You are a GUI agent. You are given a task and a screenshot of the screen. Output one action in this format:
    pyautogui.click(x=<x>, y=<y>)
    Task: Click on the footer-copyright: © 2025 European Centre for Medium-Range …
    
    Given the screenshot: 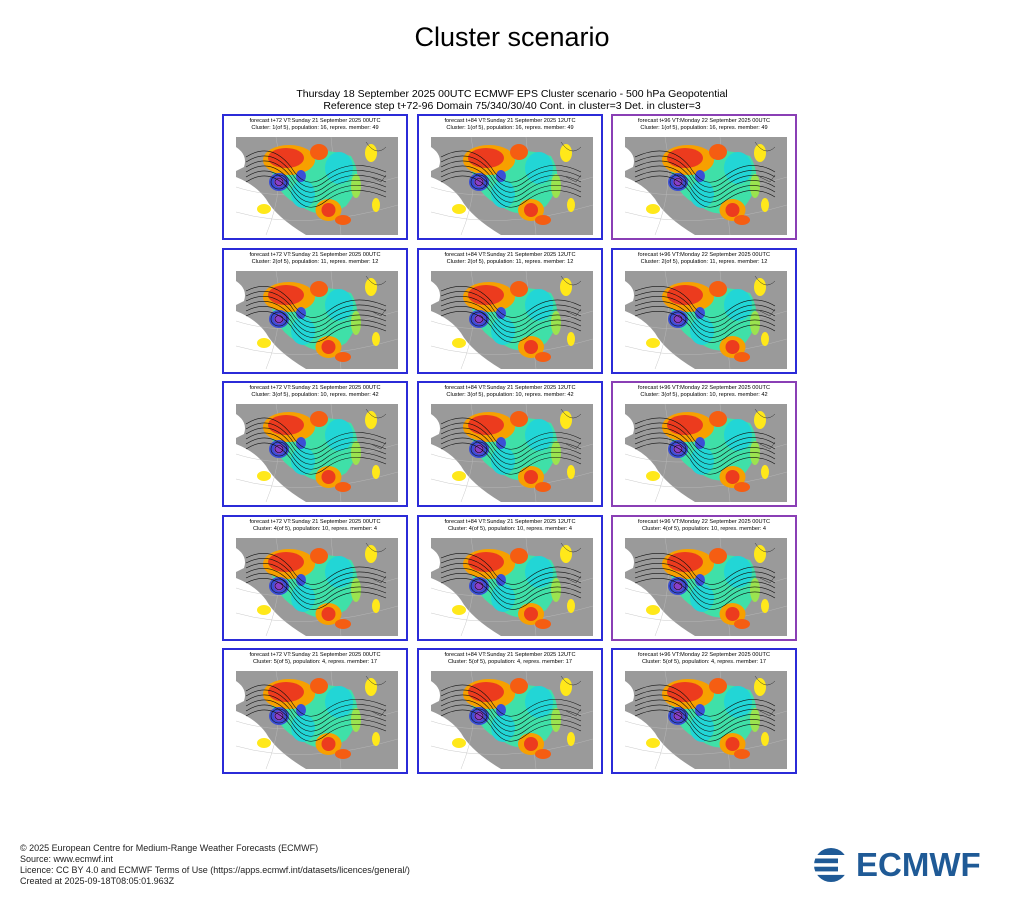 What is the action you would take?
    pyautogui.click(x=169, y=848)
    